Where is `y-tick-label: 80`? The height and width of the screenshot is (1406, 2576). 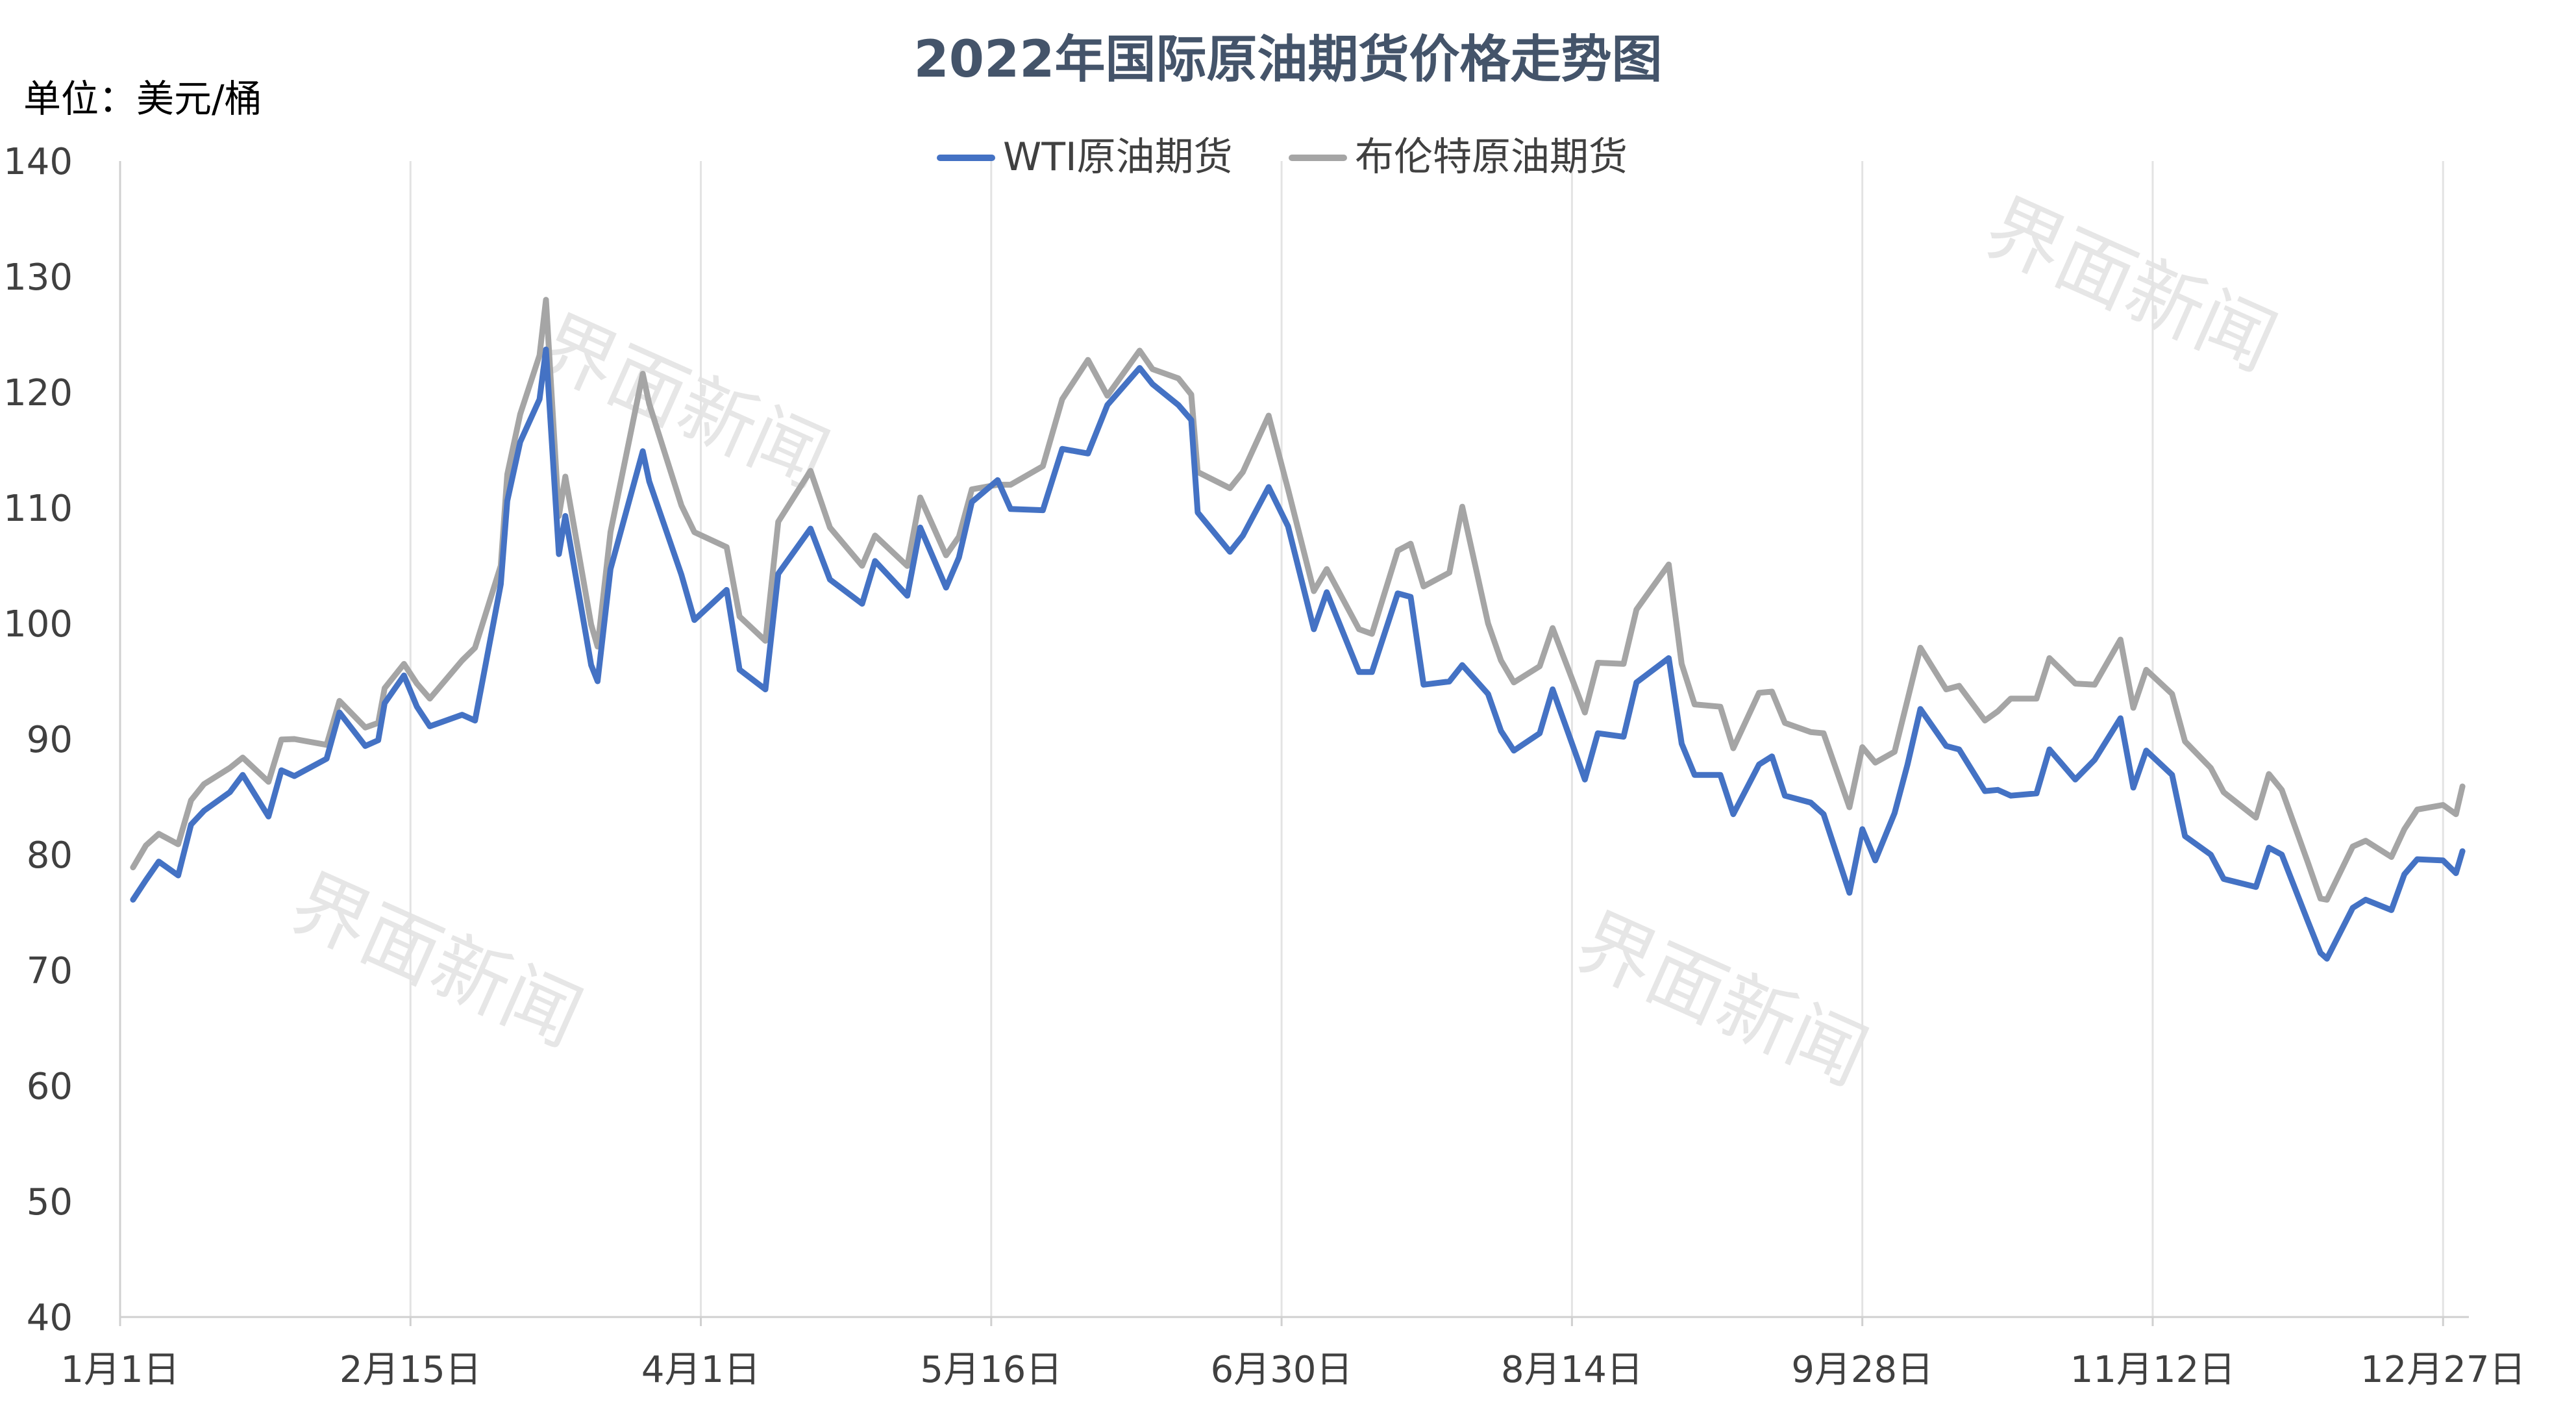 y-tick-label: 80 is located at coordinates (50, 856).